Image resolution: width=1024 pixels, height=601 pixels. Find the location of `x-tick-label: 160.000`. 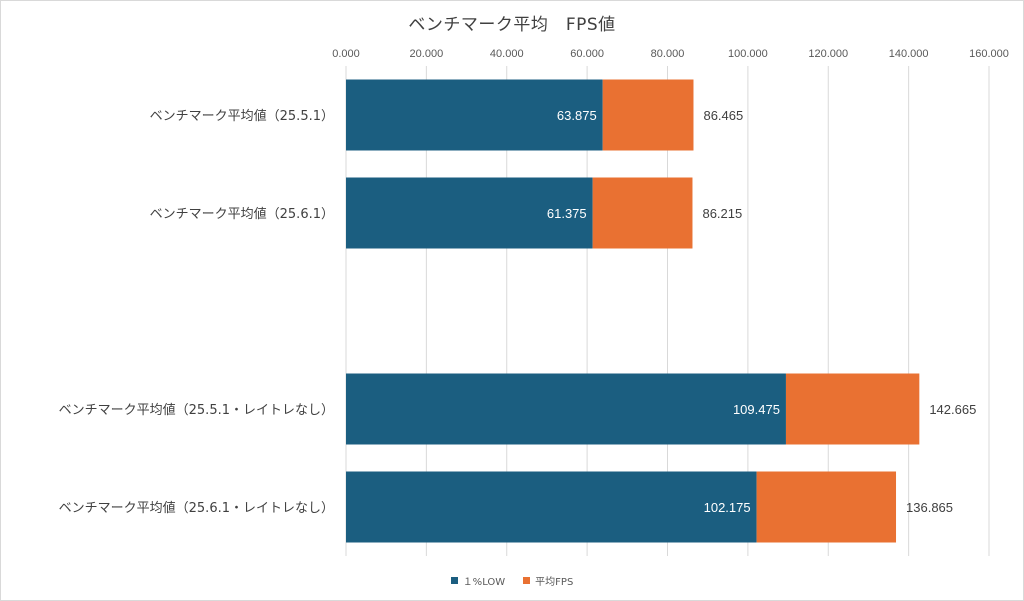

x-tick-label: 160.000 is located at coordinates (989, 54).